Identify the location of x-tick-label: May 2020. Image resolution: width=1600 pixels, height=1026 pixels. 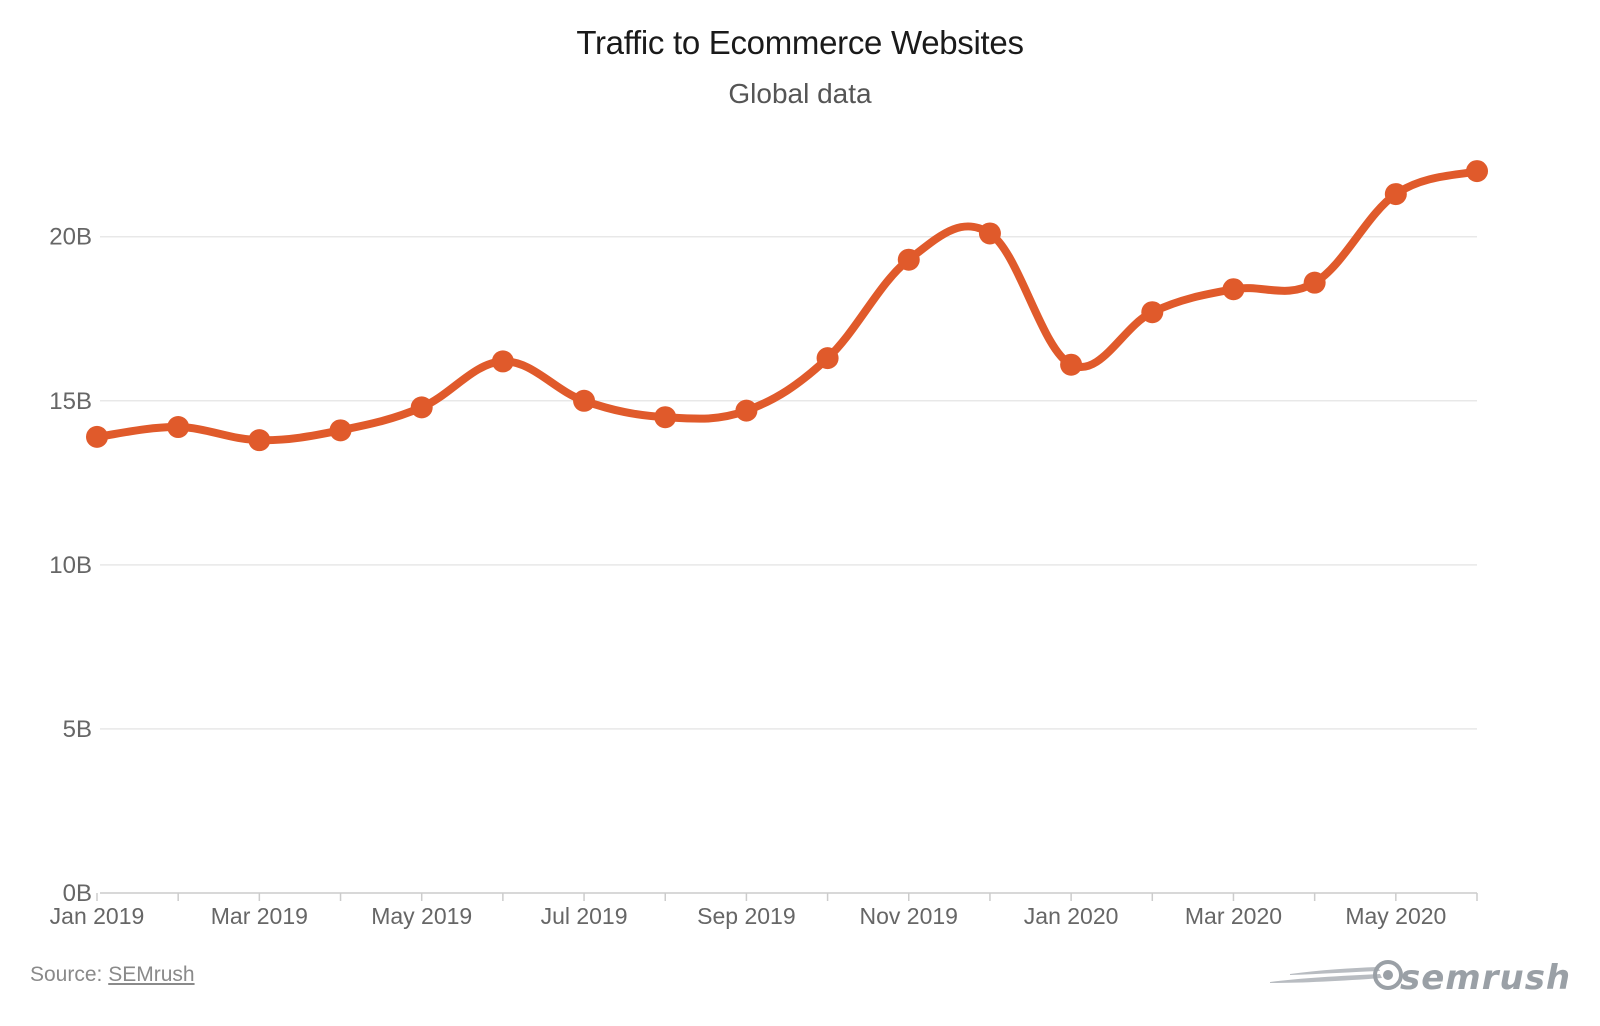
(1395, 916).